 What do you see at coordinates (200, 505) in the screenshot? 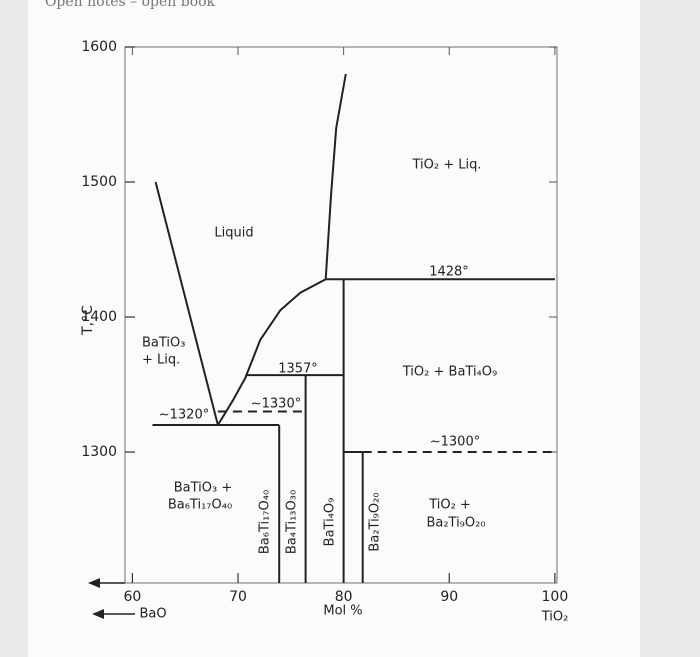
I see `region-label: Ba₆Ti₁₇O₄₀` at bounding box center [200, 505].